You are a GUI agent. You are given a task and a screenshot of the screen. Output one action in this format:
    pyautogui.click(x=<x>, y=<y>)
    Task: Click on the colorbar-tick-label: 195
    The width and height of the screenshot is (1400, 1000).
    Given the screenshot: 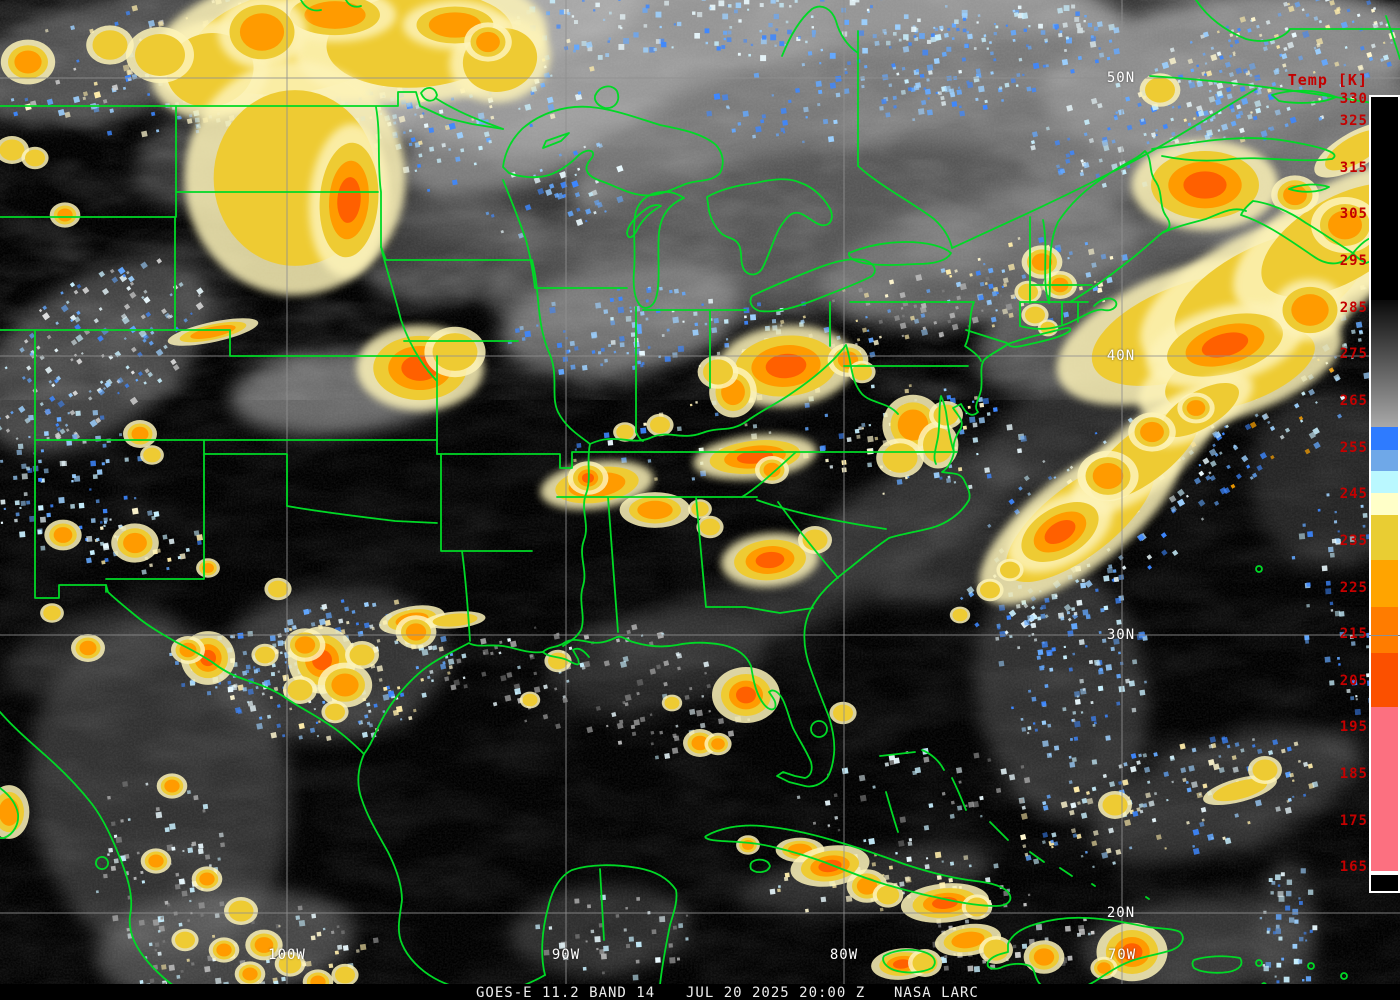 What is the action you would take?
    pyautogui.click(x=1353, y=727)
    